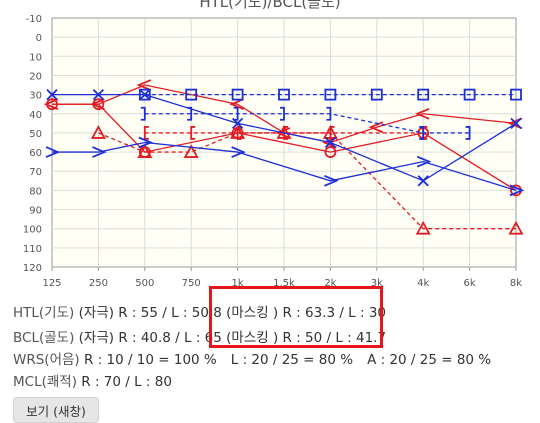  Describe the element at coordinates (45, 382) in the screenshot. I see `mcl-label: MCL(쾌적)` at that location.